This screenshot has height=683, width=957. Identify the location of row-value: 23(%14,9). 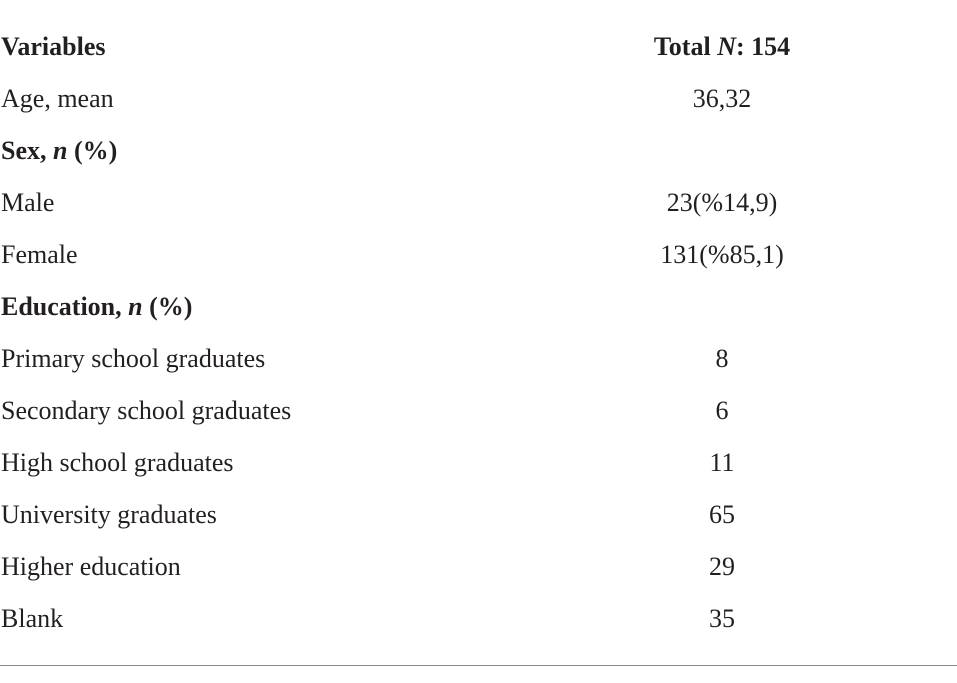
(722, 202).